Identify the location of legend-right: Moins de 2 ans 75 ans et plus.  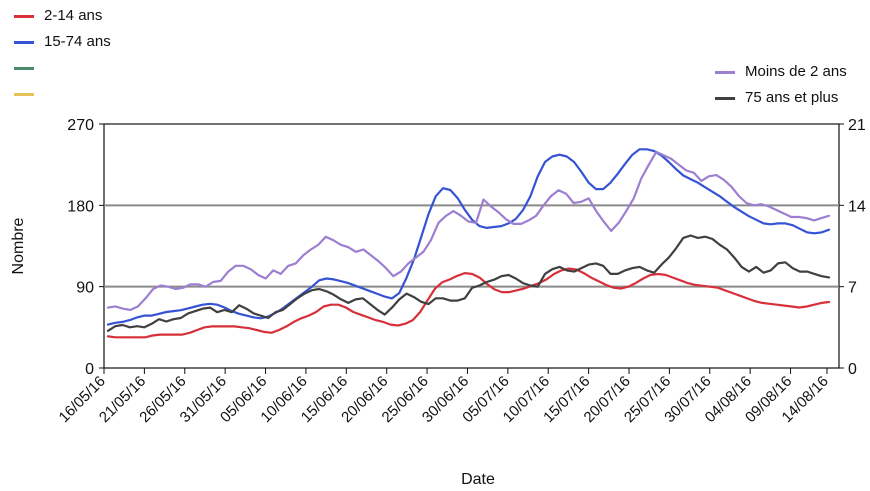
(781, 85).